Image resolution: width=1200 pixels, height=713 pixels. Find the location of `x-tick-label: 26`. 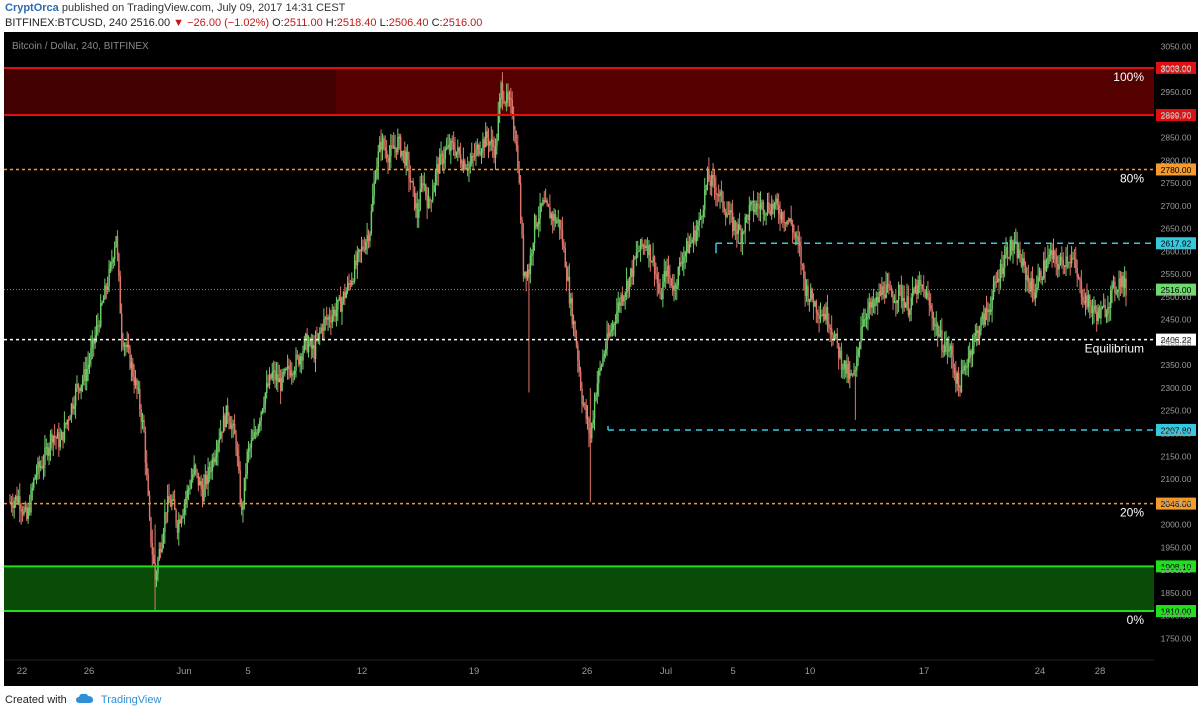

x-tick-label: 26 is located at coordinates (587, 671).